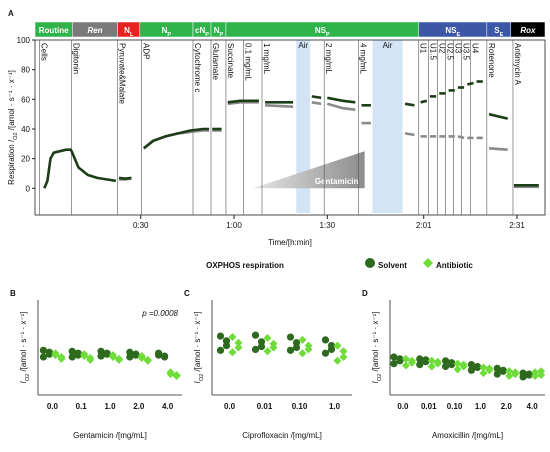 The width and height of the screenshot is (550, 452). I want to click on y-tick-label: 80, so click(25, 70).